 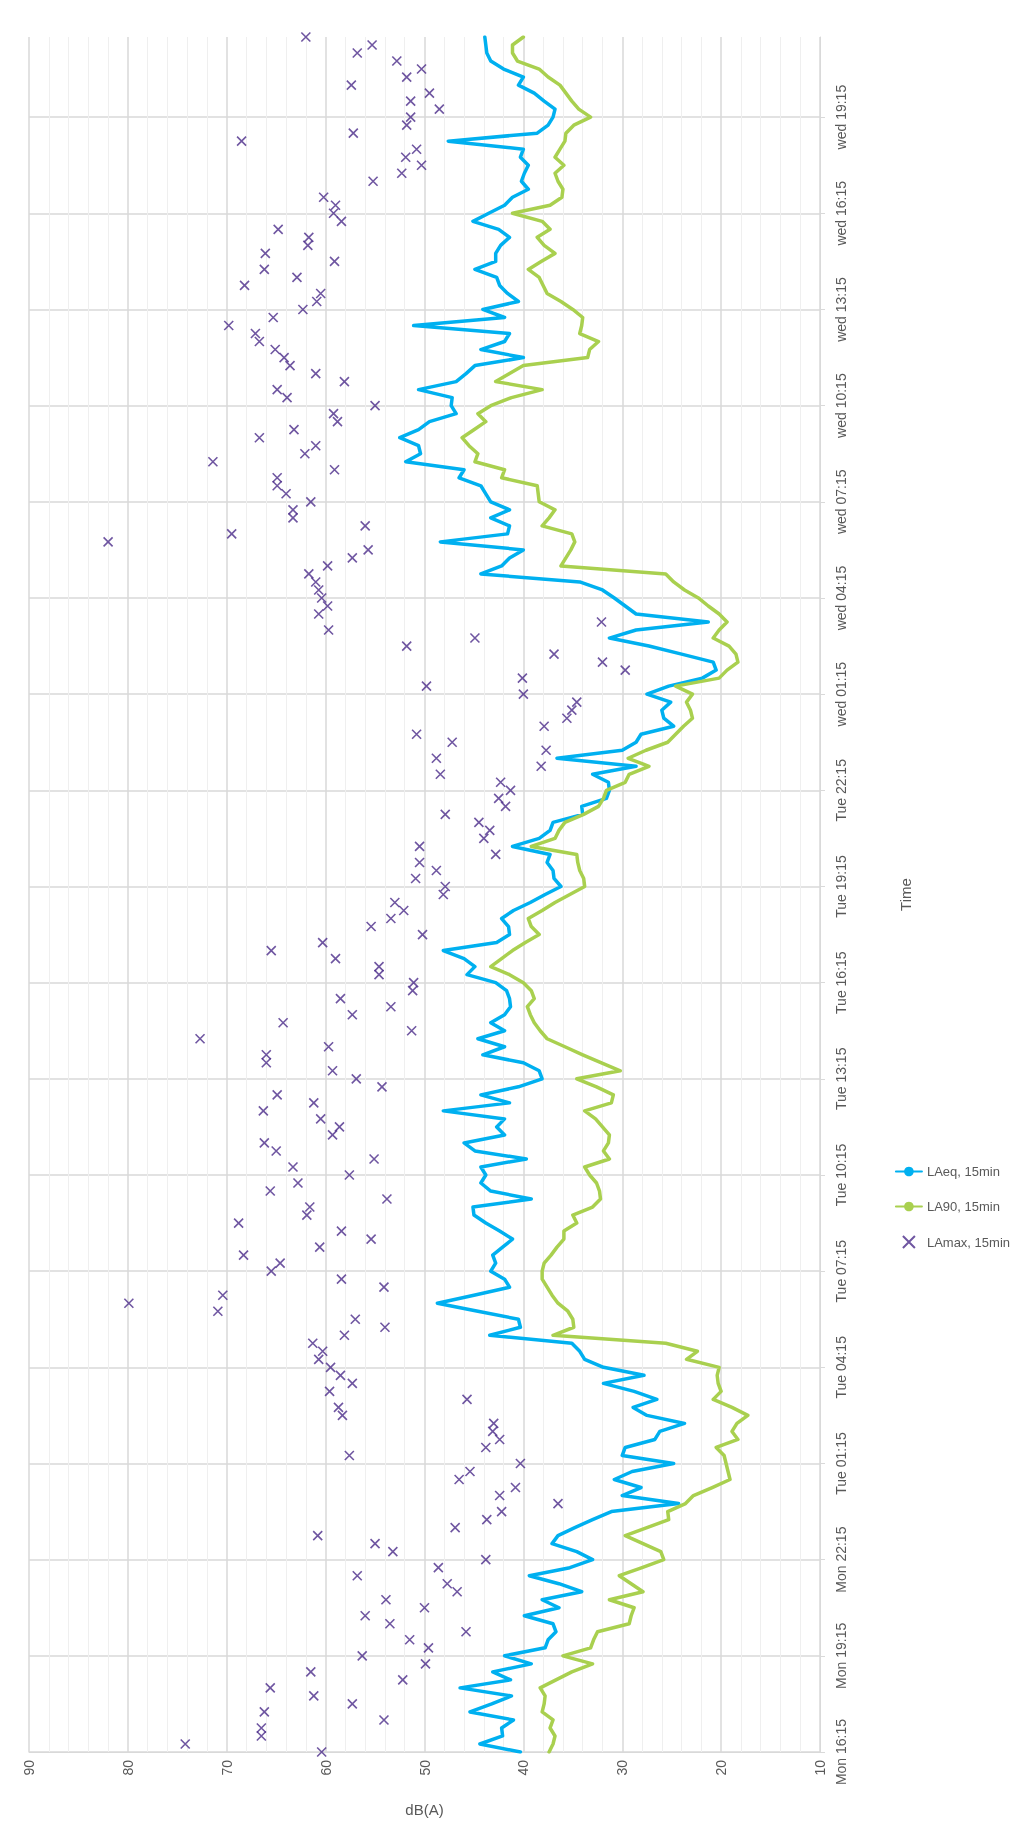 I want to click on y-tick-label: Tue 19:15, so click(x=841, y=886).